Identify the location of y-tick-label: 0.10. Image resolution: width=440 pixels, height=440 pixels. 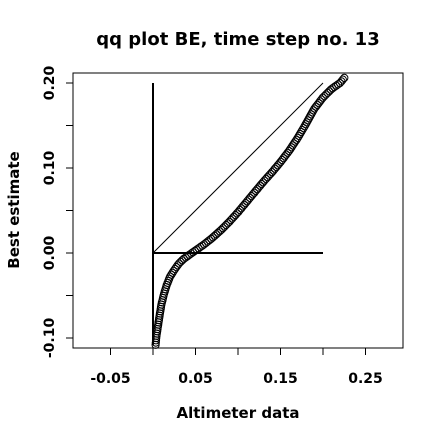
(50, 167).